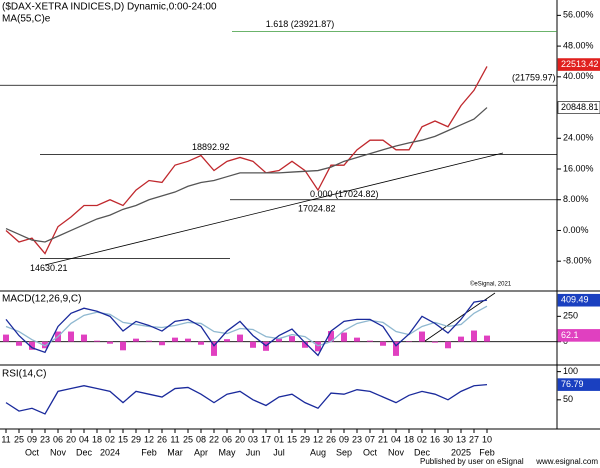 Image resolution: width=600 pixels, height=468 pixels. What do you see at coordinates (84, 439) in the screenshot?
I see `x-tick-label: 04` at bounding box center [84, 439].